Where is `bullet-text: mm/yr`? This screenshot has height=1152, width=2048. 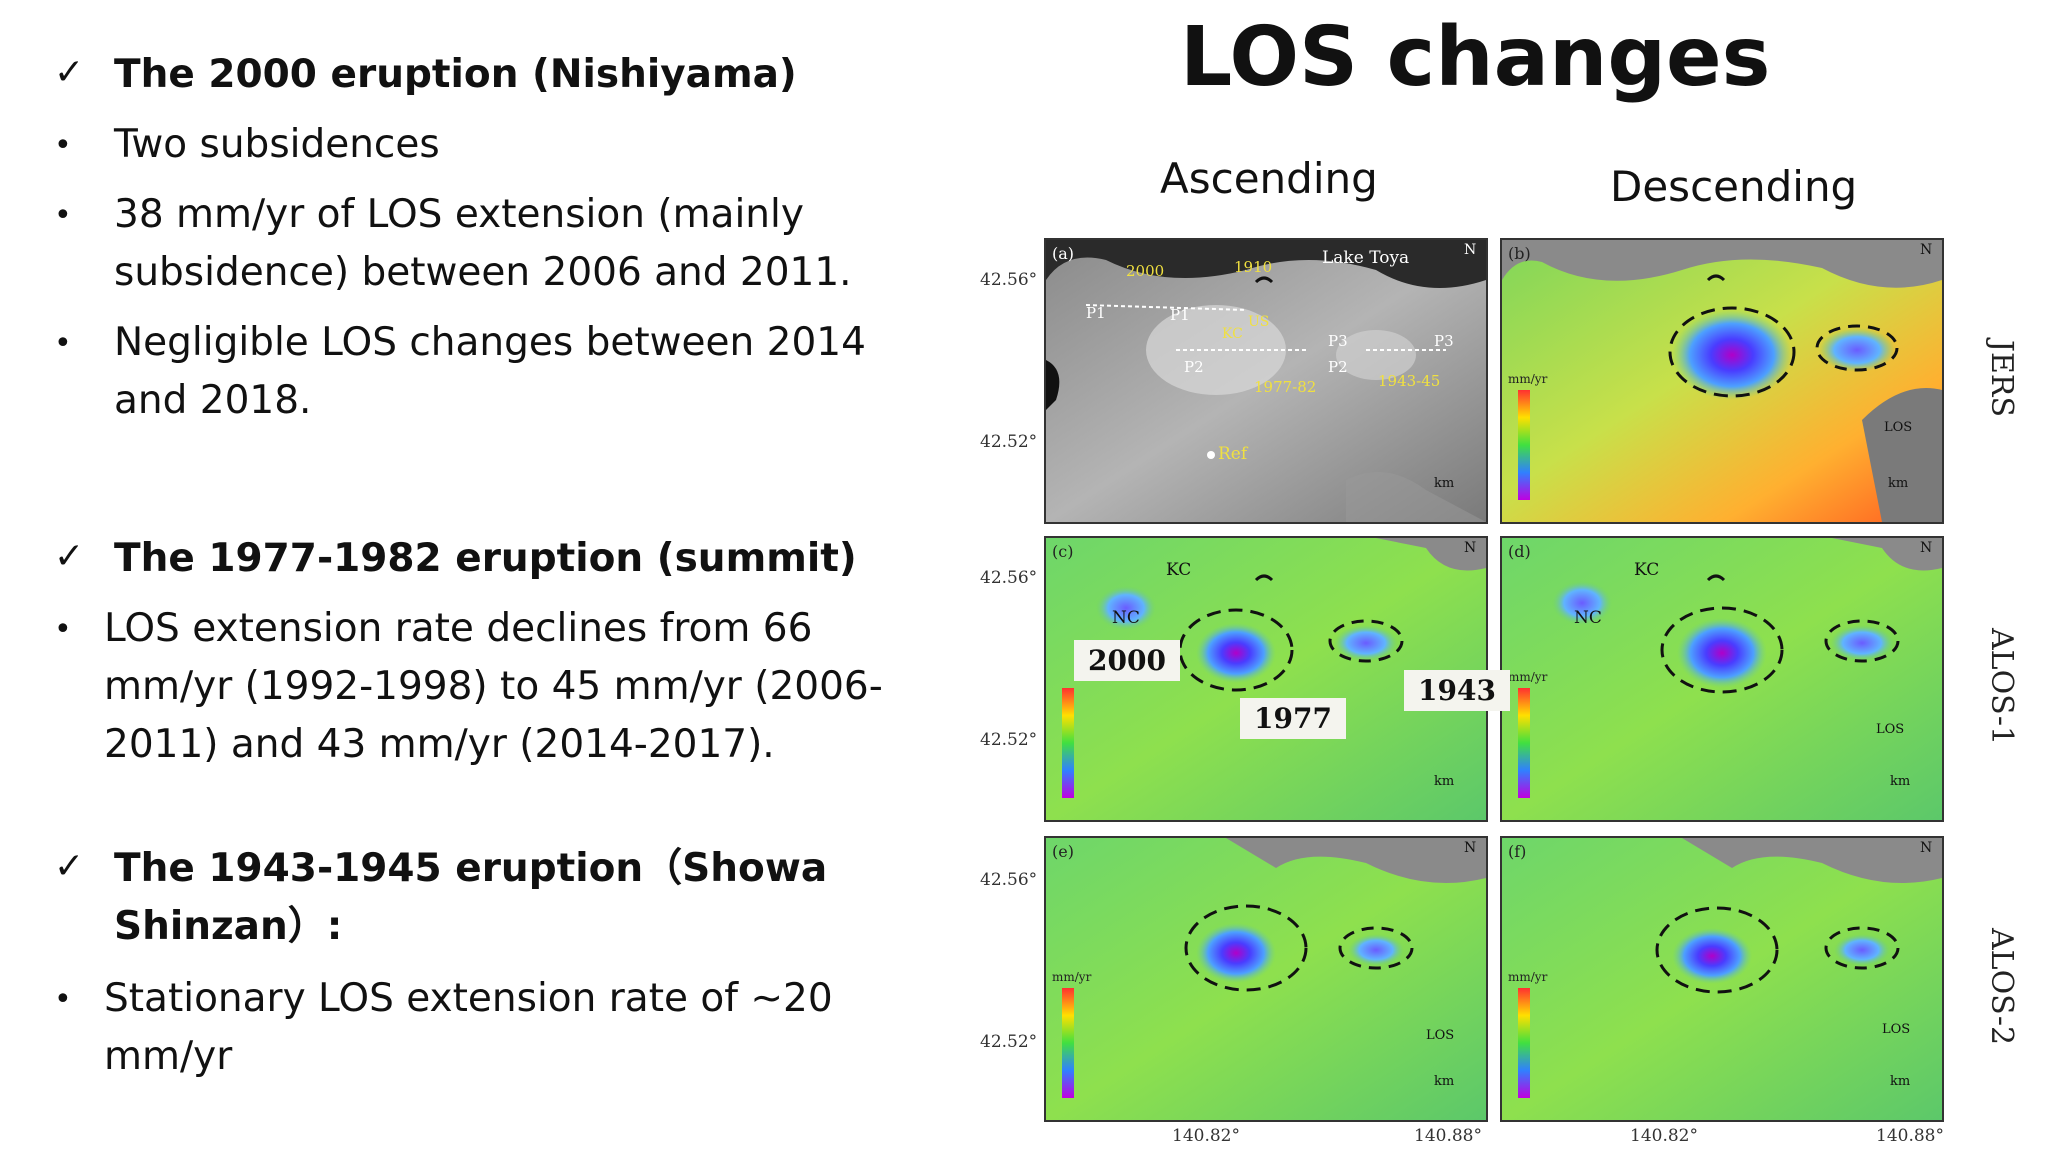 bullet-text: mm/yr is located at coordinates (168, 1056).